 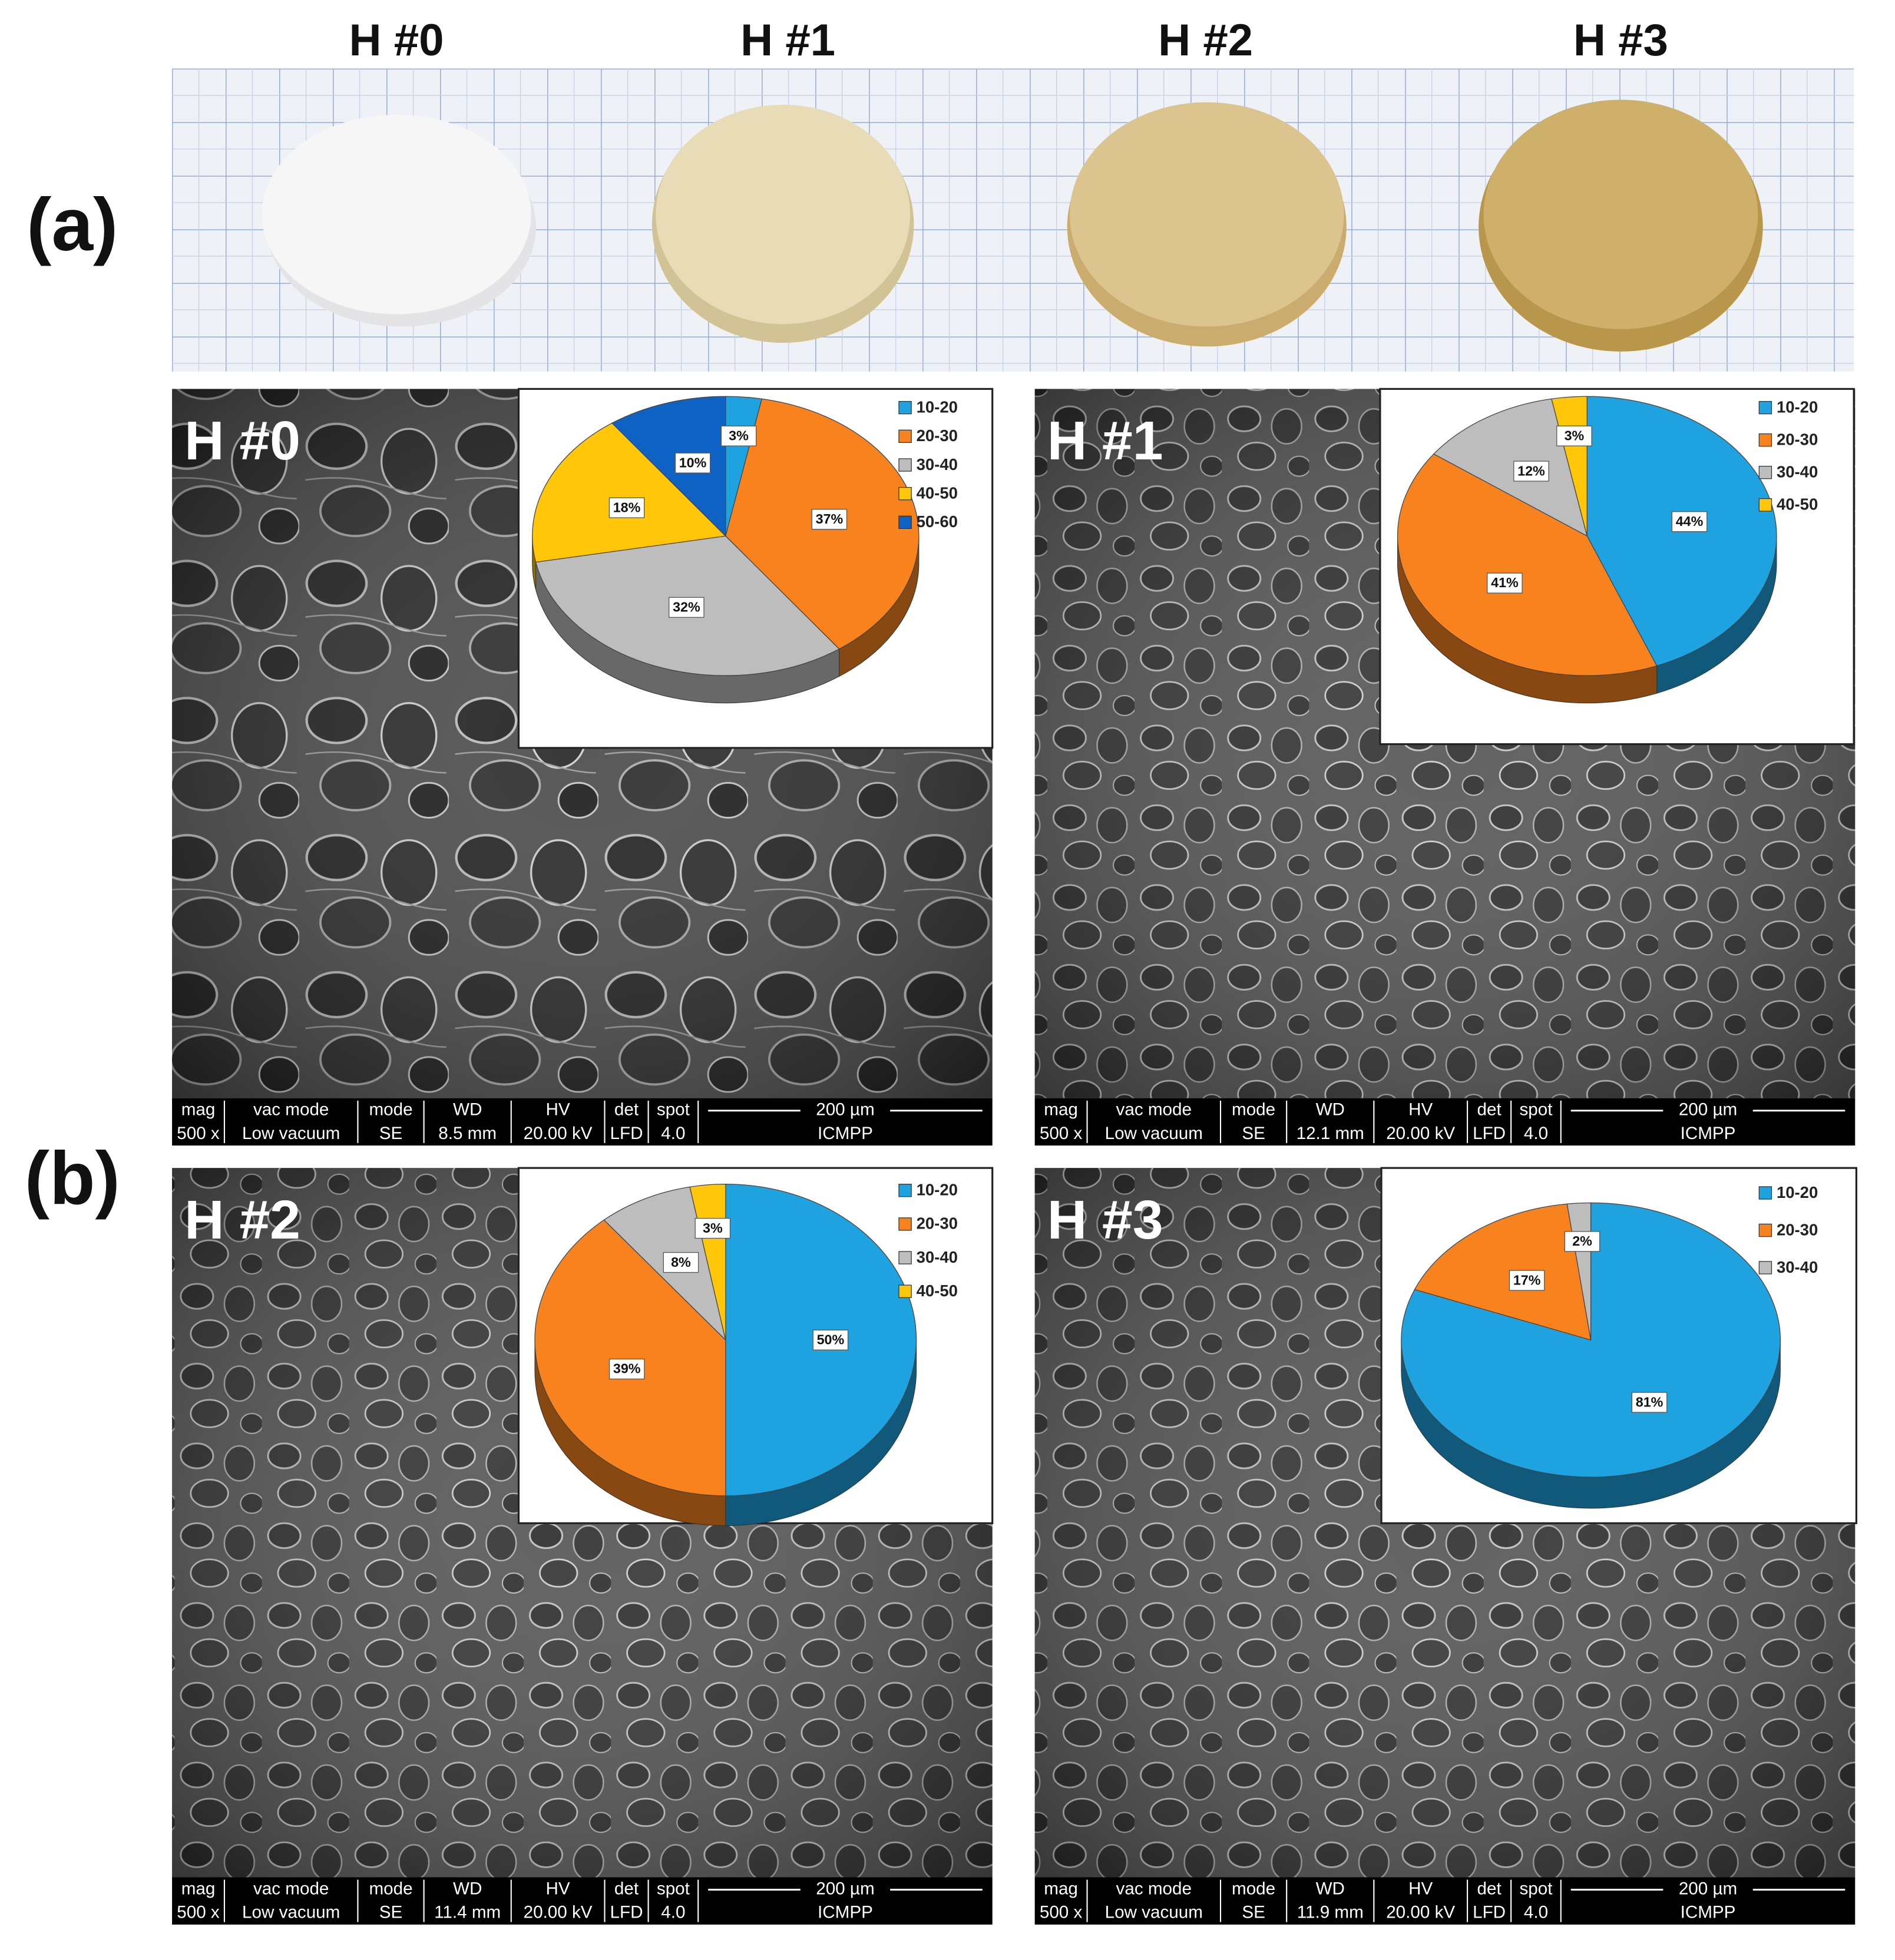 What do you see at coordinates (1330, 1912) in the screenshot?
I see `info-value: 11.9 mm` at bounding box center [1330, 1912].